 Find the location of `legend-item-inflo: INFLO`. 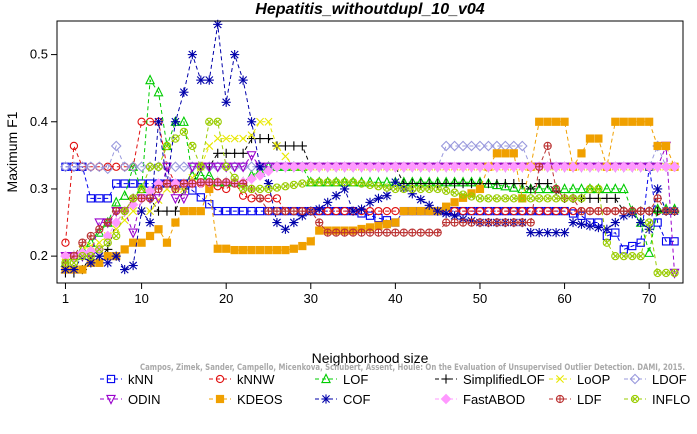

legend-item-inflo: INFLO is located at coordinates (657, 399).